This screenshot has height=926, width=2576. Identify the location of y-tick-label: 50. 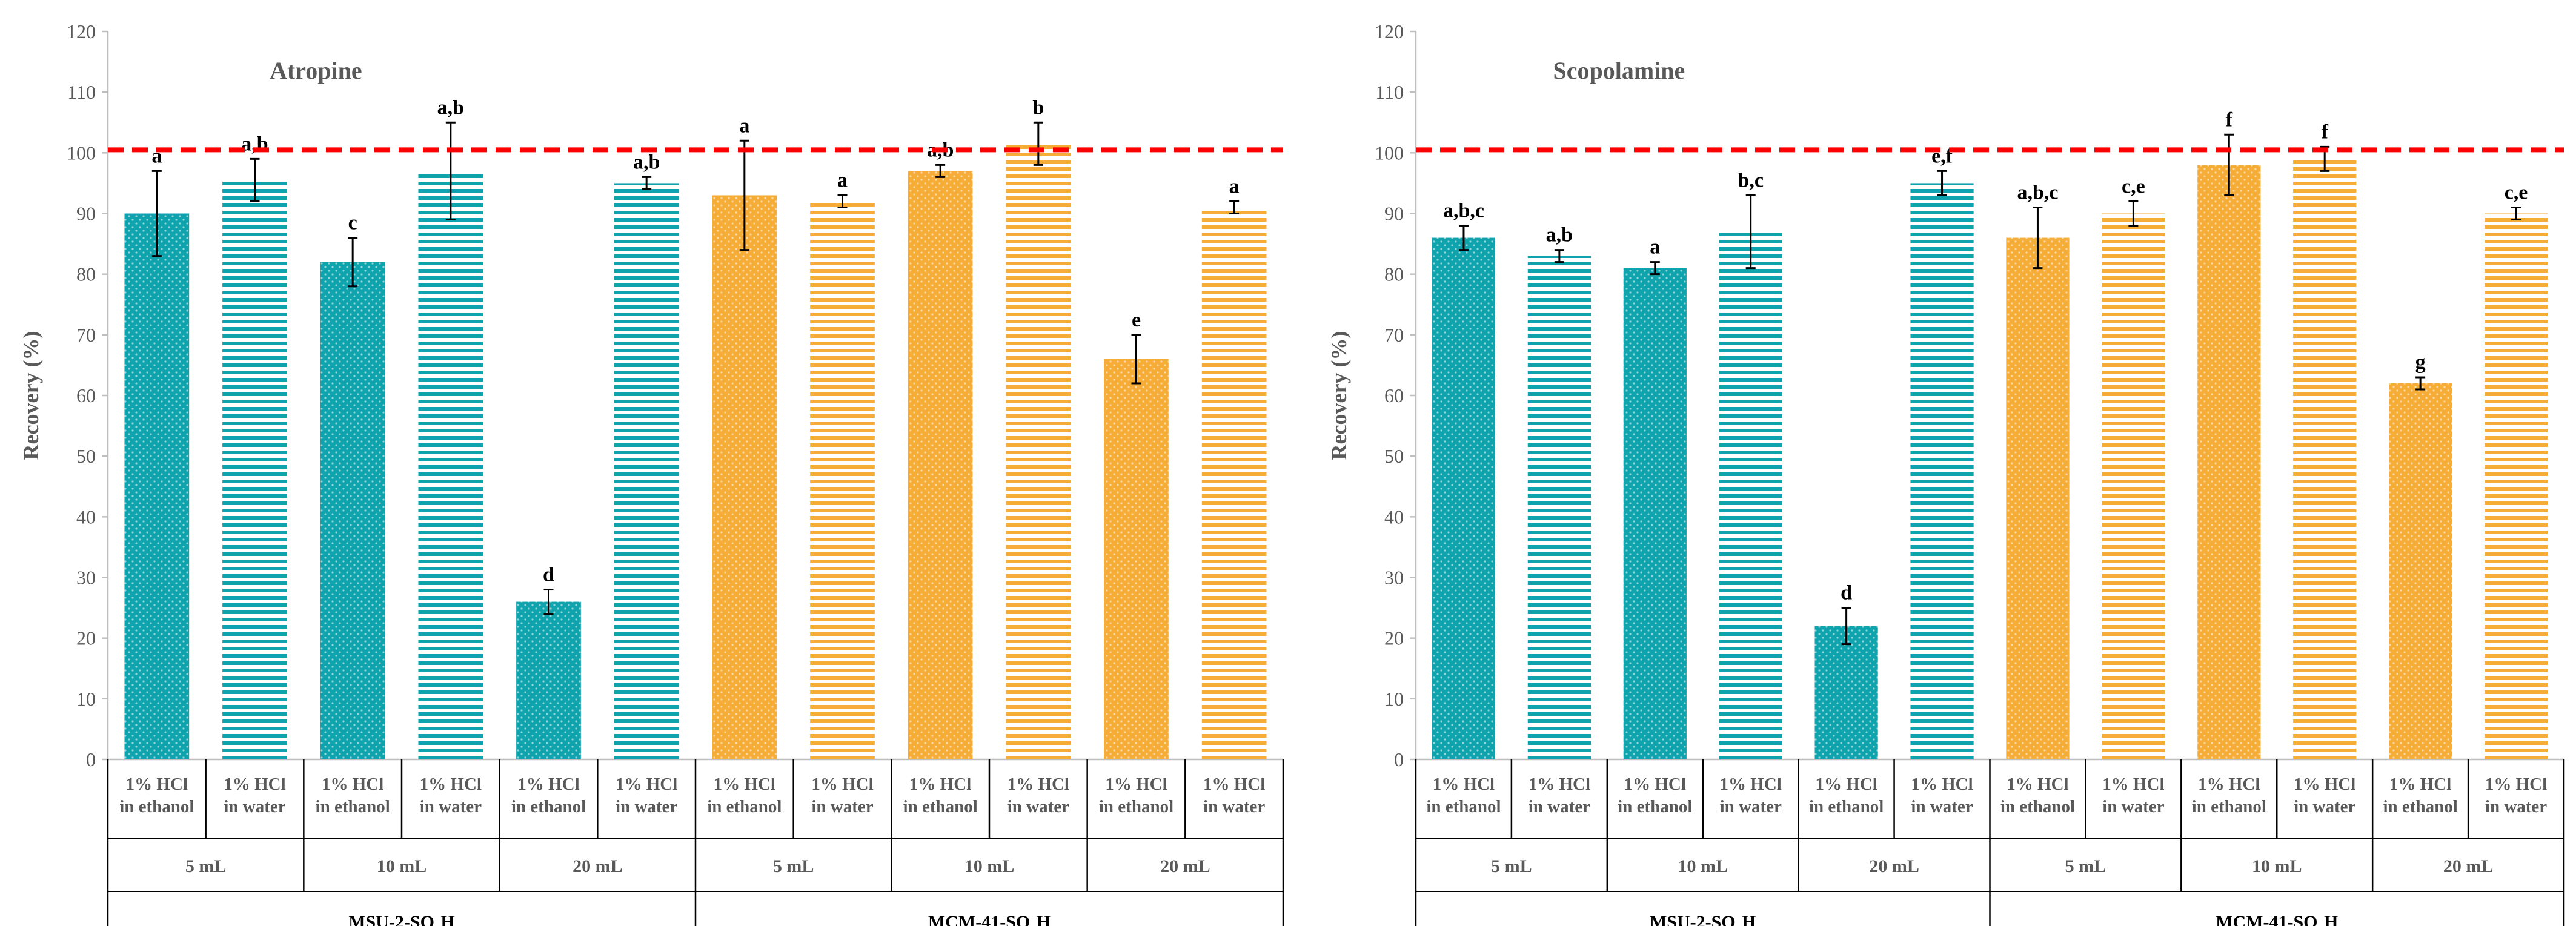
(1394, 456).